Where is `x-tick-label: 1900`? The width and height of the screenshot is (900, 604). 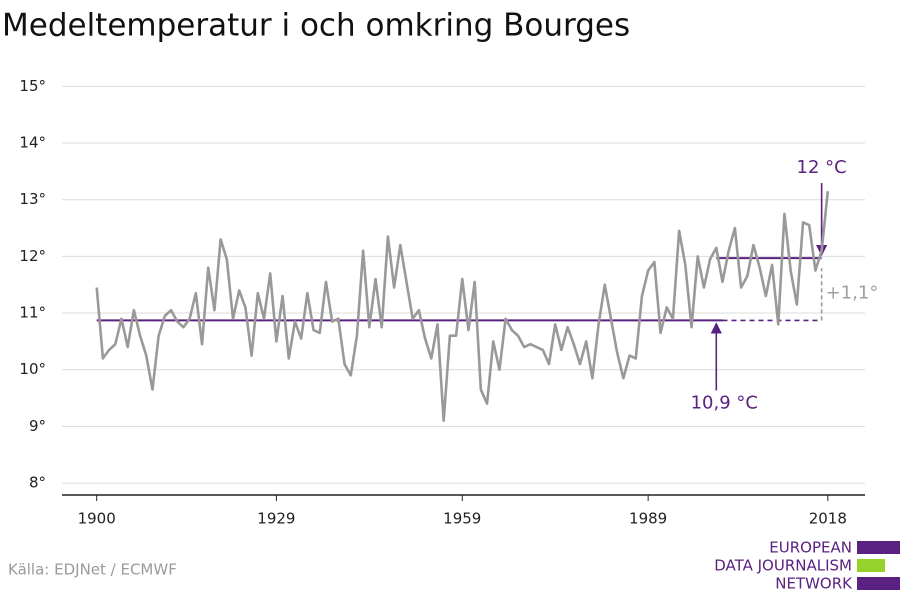
x-tick-label: 1900 is located at coordinates (97, 519).